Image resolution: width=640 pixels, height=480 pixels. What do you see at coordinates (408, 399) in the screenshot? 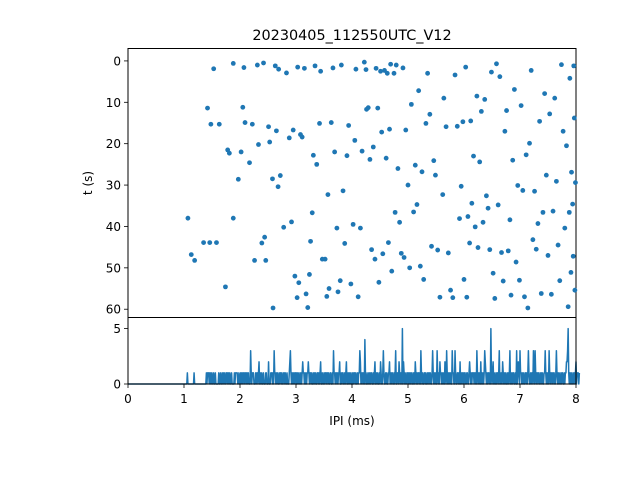
I see `histogram-x-tick-label: 5` at bounding box center [408, 399].